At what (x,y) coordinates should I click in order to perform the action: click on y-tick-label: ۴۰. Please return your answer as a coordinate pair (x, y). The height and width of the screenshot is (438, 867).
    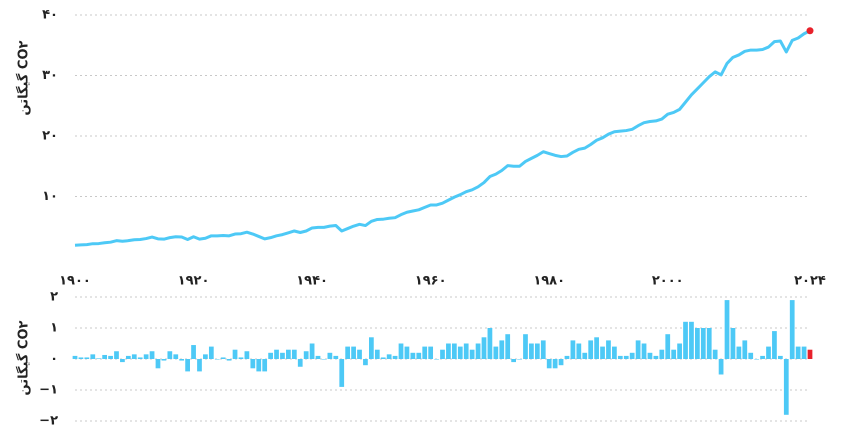
    Looking at the image, I should click on (50, 15).